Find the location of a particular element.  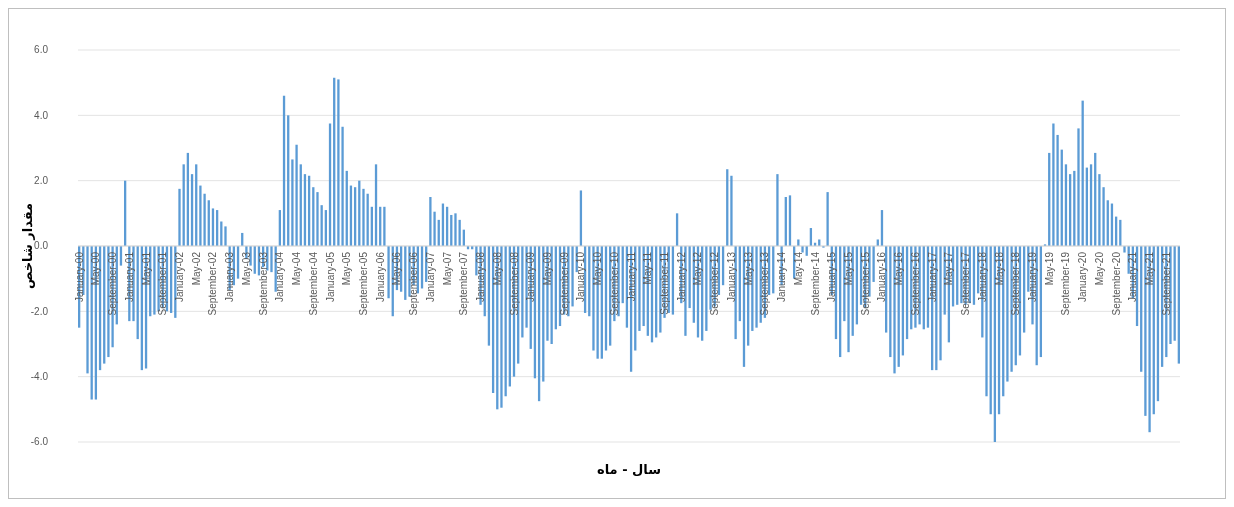

y-tick-label: -6.0 is located at coordinates (39, 442).